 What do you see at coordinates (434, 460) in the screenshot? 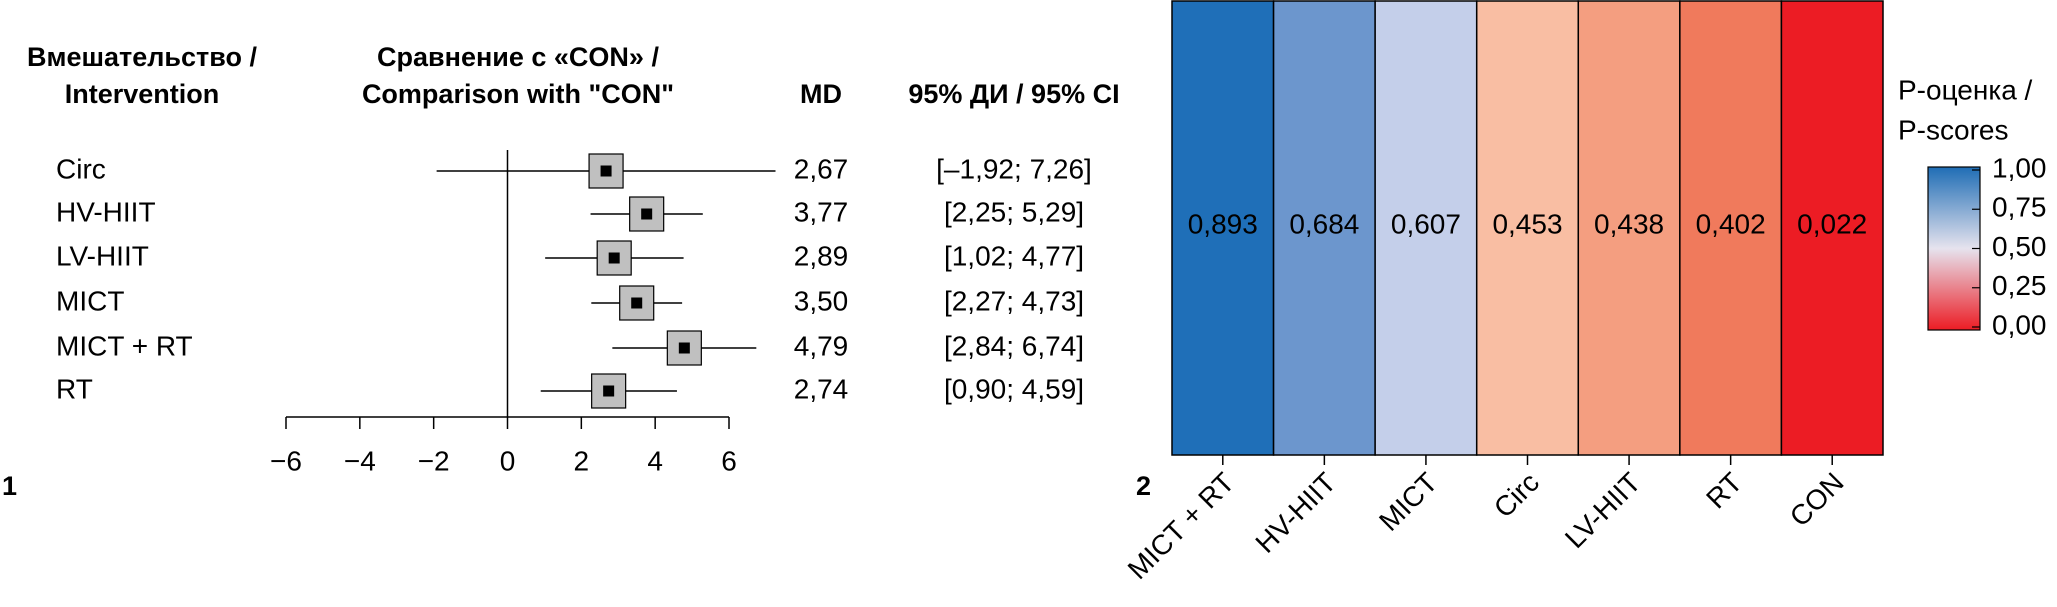
I see `x-tick-label: −2` at bounding box center [434, 460].